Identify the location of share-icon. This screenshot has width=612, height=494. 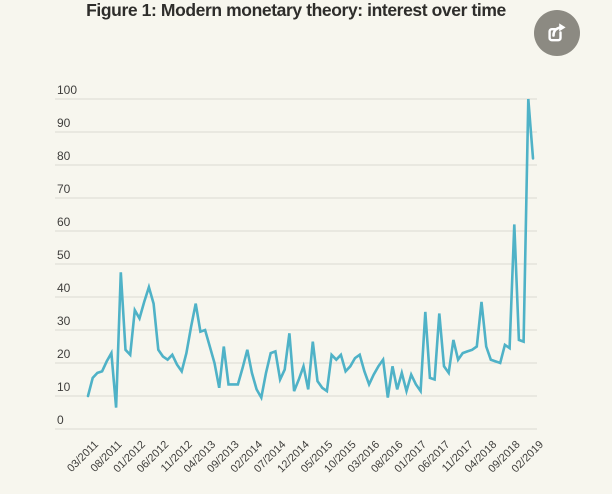
(557, 33).